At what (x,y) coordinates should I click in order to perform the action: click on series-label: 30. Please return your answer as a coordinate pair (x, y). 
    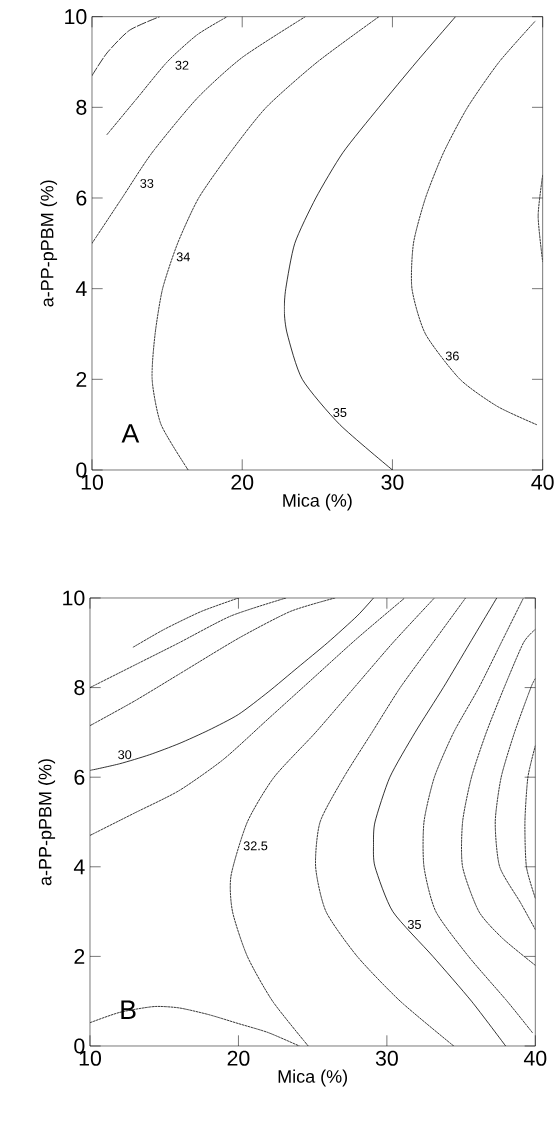
    Looking at the image, I should click on (125, 755).